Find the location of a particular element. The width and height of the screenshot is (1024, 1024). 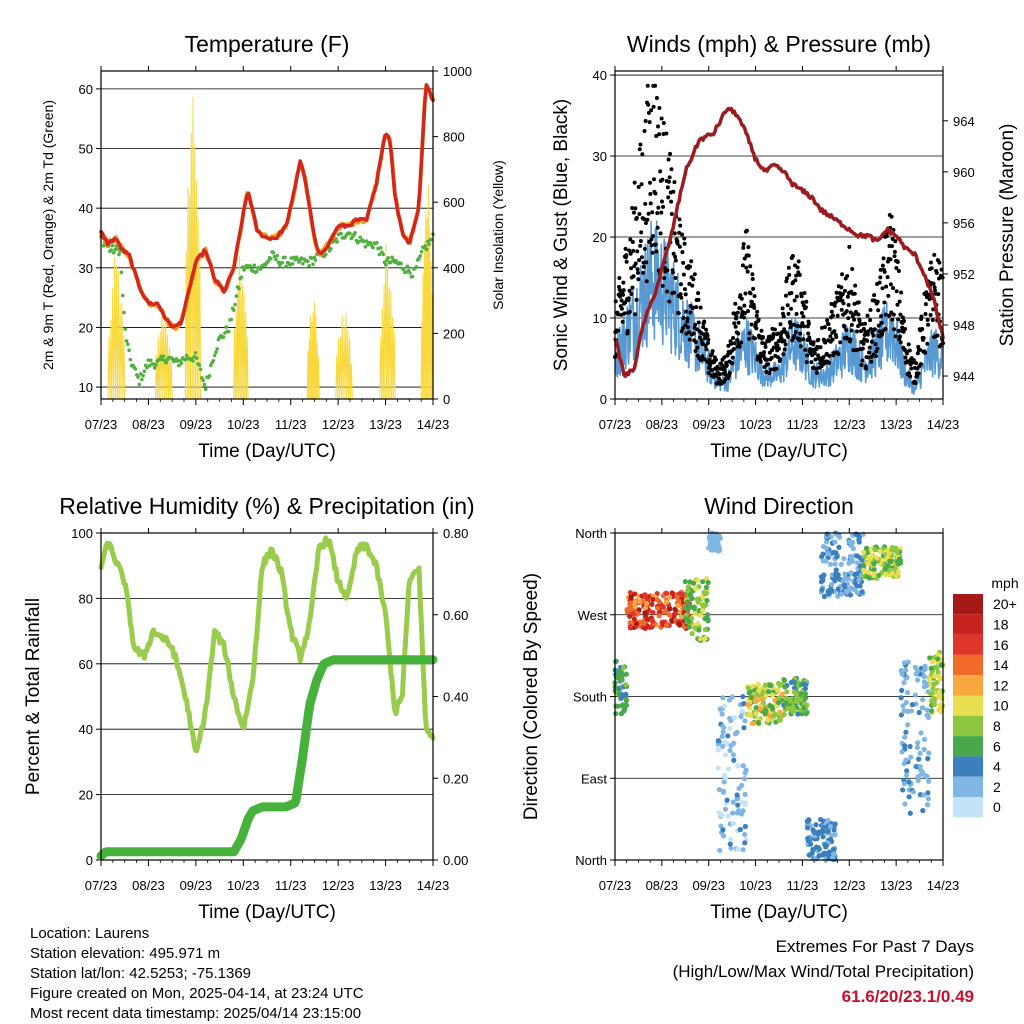

y-axis-label: 2m & 9m T (Red, Orange) & 2m Td (Green) is located at coordinates (48, 235).